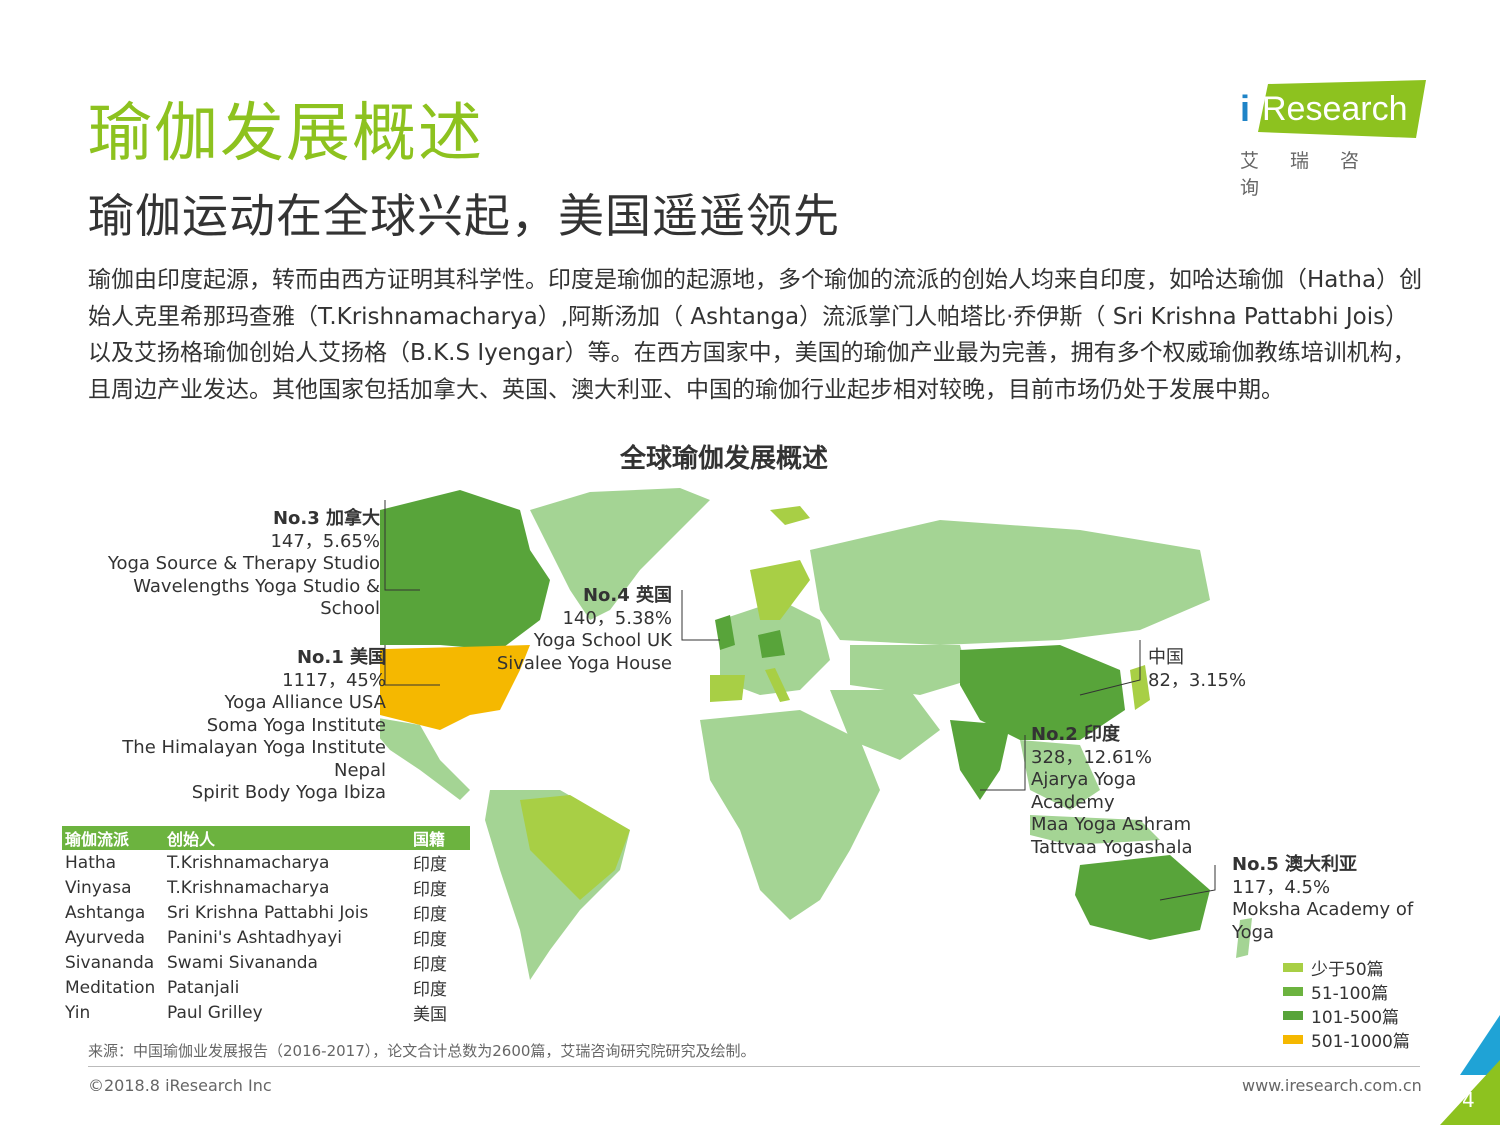 Image resolution: width=1500 pixels, height=1125 pixels. I want to click on russia-shape, so click(1010, 582).